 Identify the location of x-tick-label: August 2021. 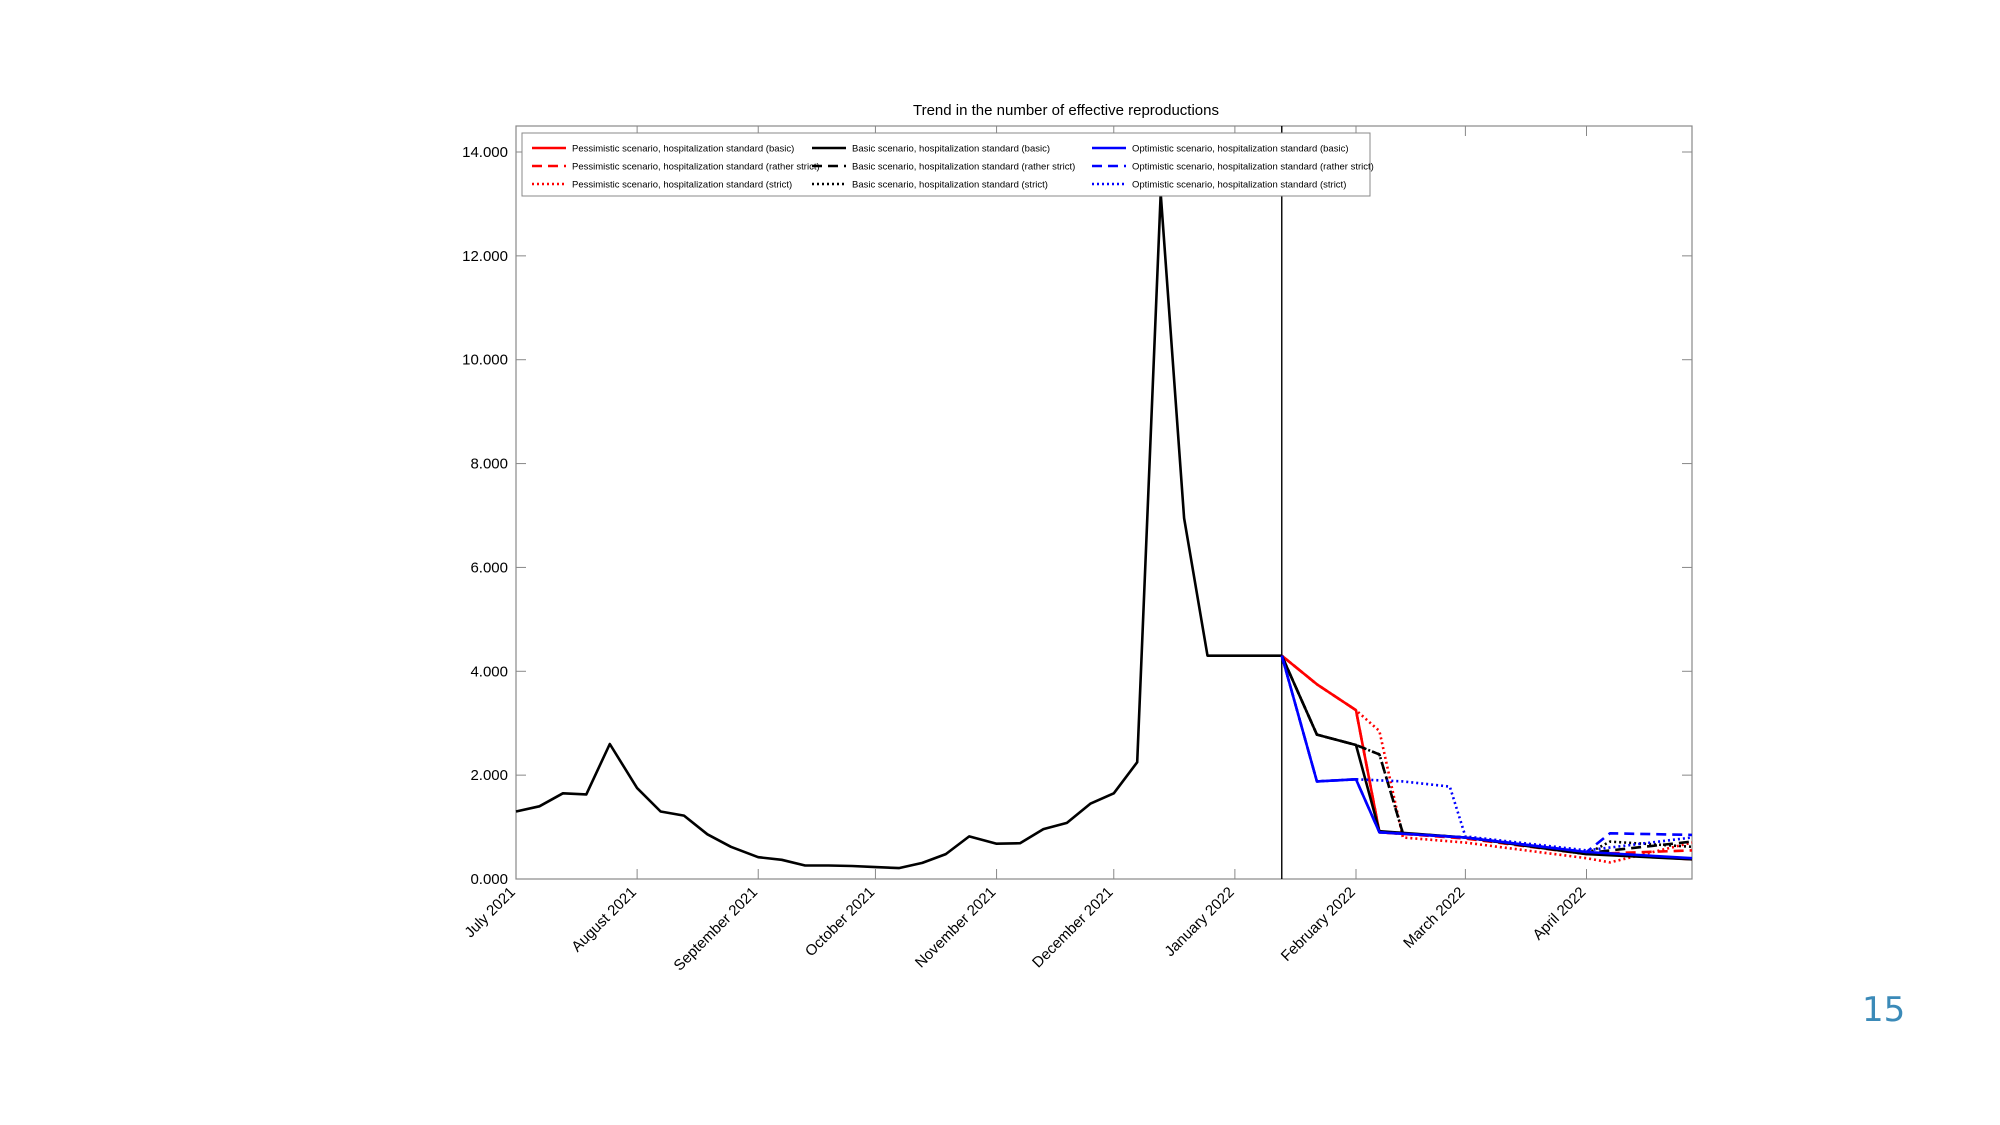
(604, 920).